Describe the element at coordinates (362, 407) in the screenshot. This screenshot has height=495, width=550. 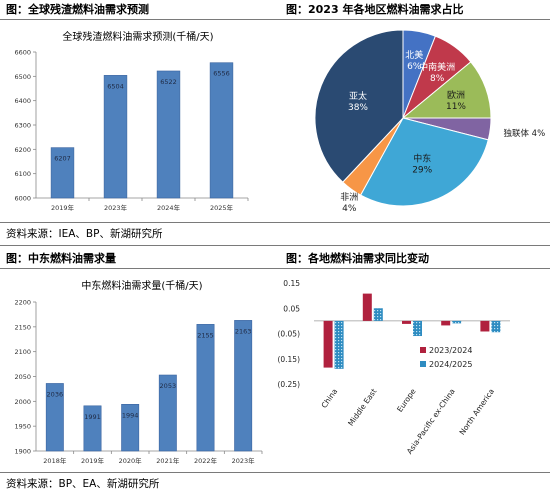
I see `x-tick-label: Middle East` at that location.